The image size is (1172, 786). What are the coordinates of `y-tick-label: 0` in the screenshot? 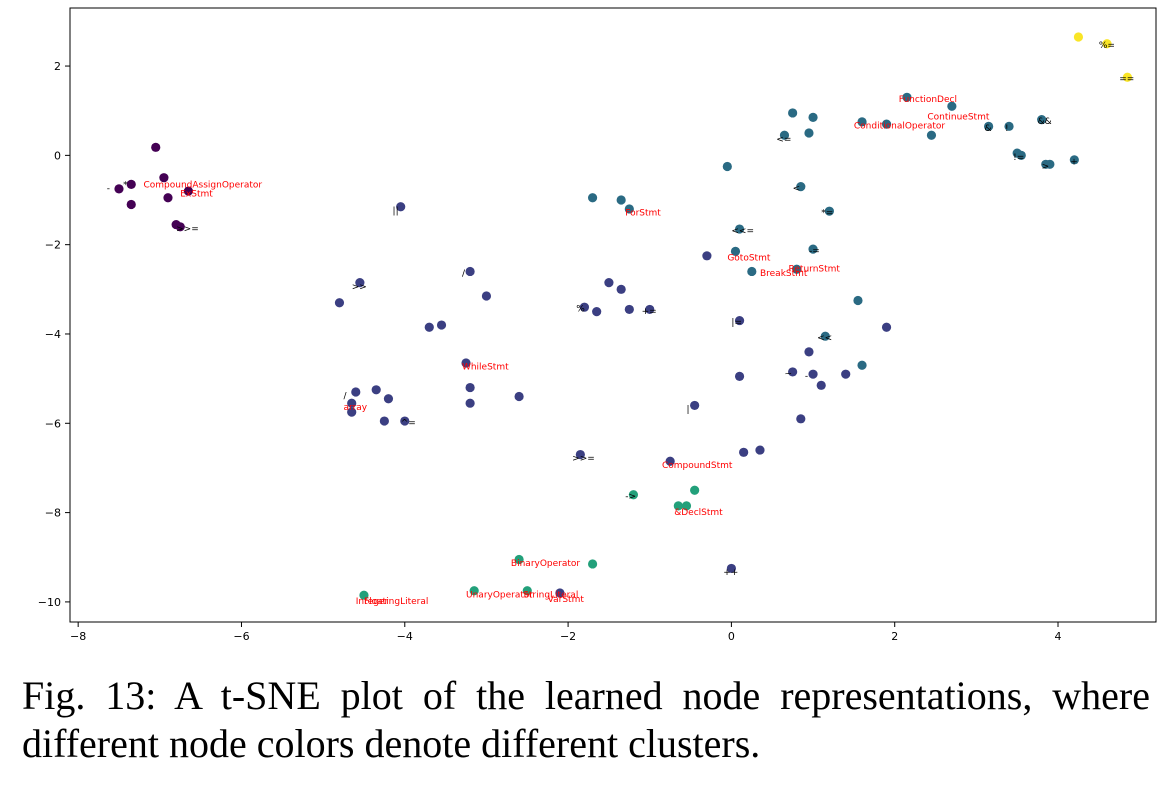 It's located at (57, 155).